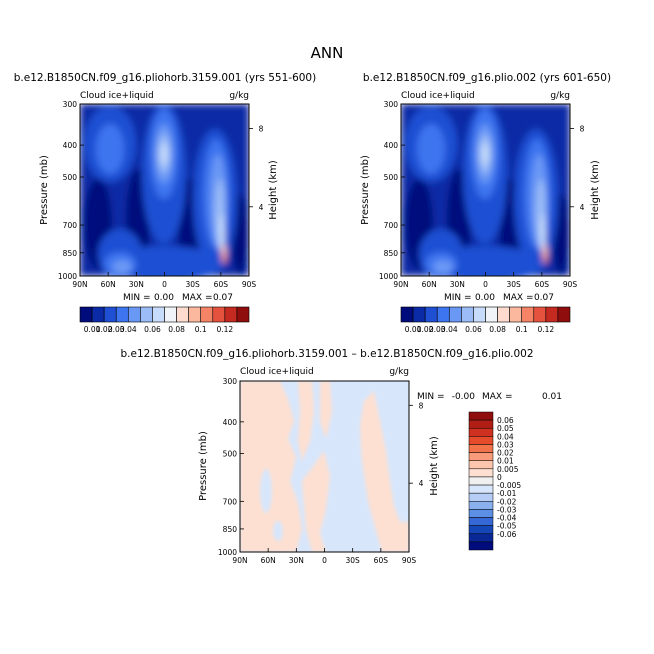 This screenshot has width=654, height=654. What do you see at coordinates (505, 453) in the screenshot?
I see `colorbar-label: 0.02` at bounding box center [505, 453].